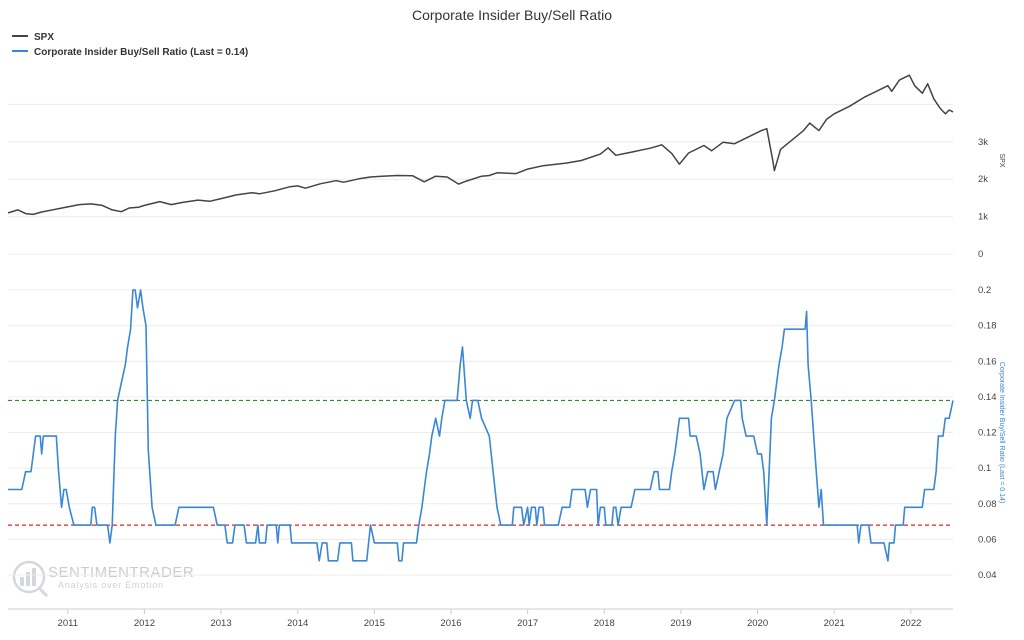 Image resolution: width=1024 pixels, height=640 pixels. What do you see at coordinates (983, 217) in the screenshot?
I see `spx-y-tick: 1k` at bounding box center [983, 217].